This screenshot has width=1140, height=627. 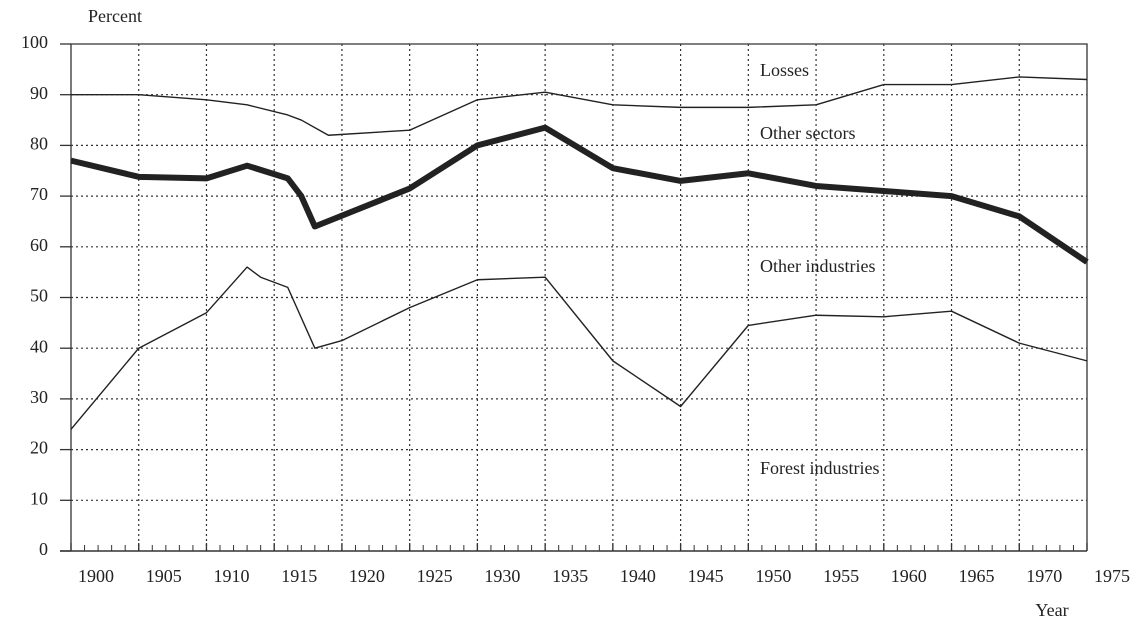 What do you see at coordinates (43, 549) in the screenshot?
I see `y-tick-label: 0` at bounding box center [43, 549].